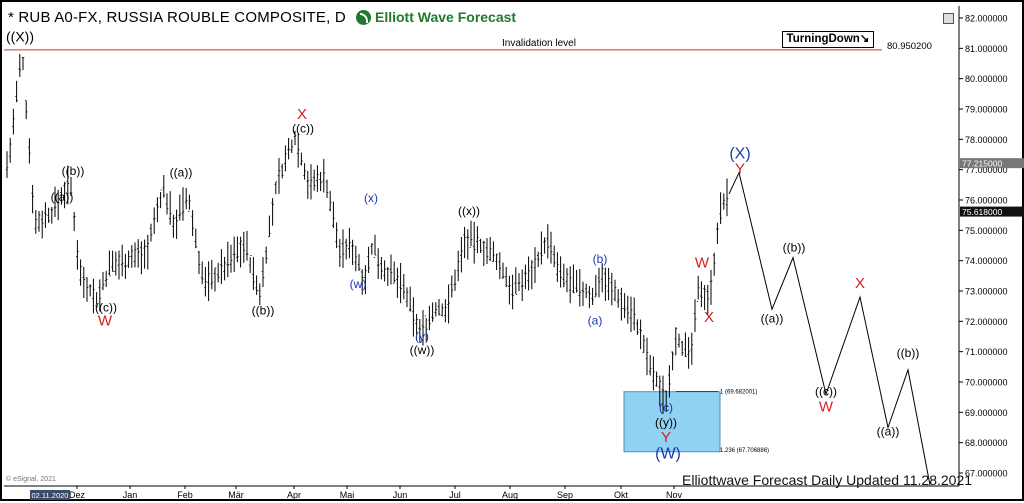 This screenshot has width=1024, height=503. What do you see at coordinates (185, 495) in the screenshot?
I see `time-axis-label: Feb` at bounding box center [185, 495].